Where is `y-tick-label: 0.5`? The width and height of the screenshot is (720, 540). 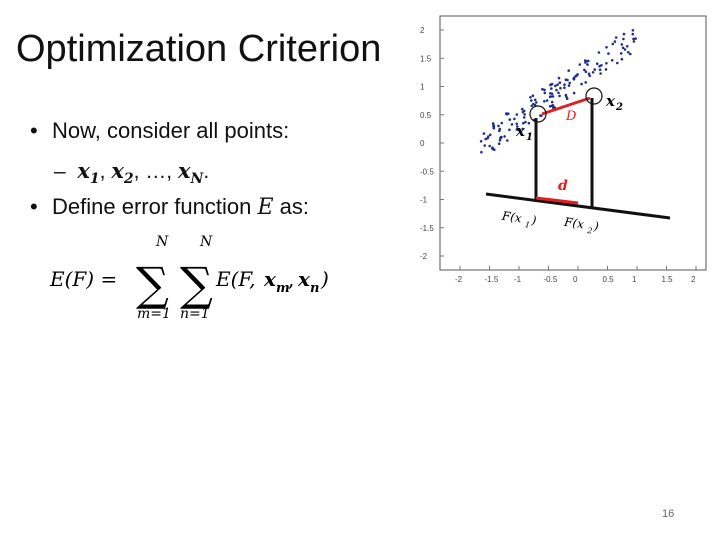 y-tick-label: 0.5 is located at coordinates (426, 115).